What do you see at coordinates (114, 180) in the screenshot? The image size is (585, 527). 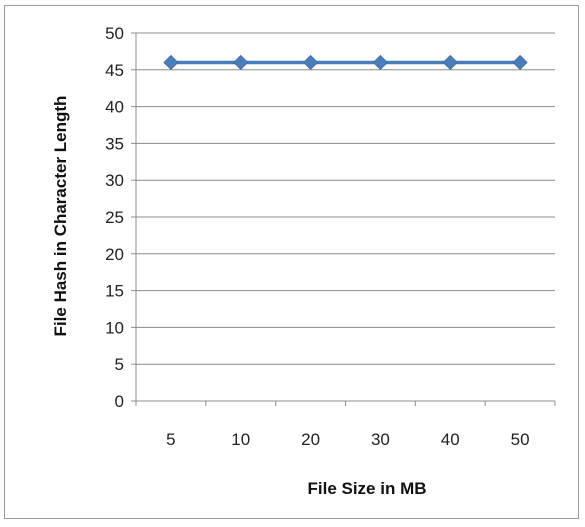 I see `y-tick-label: 30` at bounding box center [114, 180].